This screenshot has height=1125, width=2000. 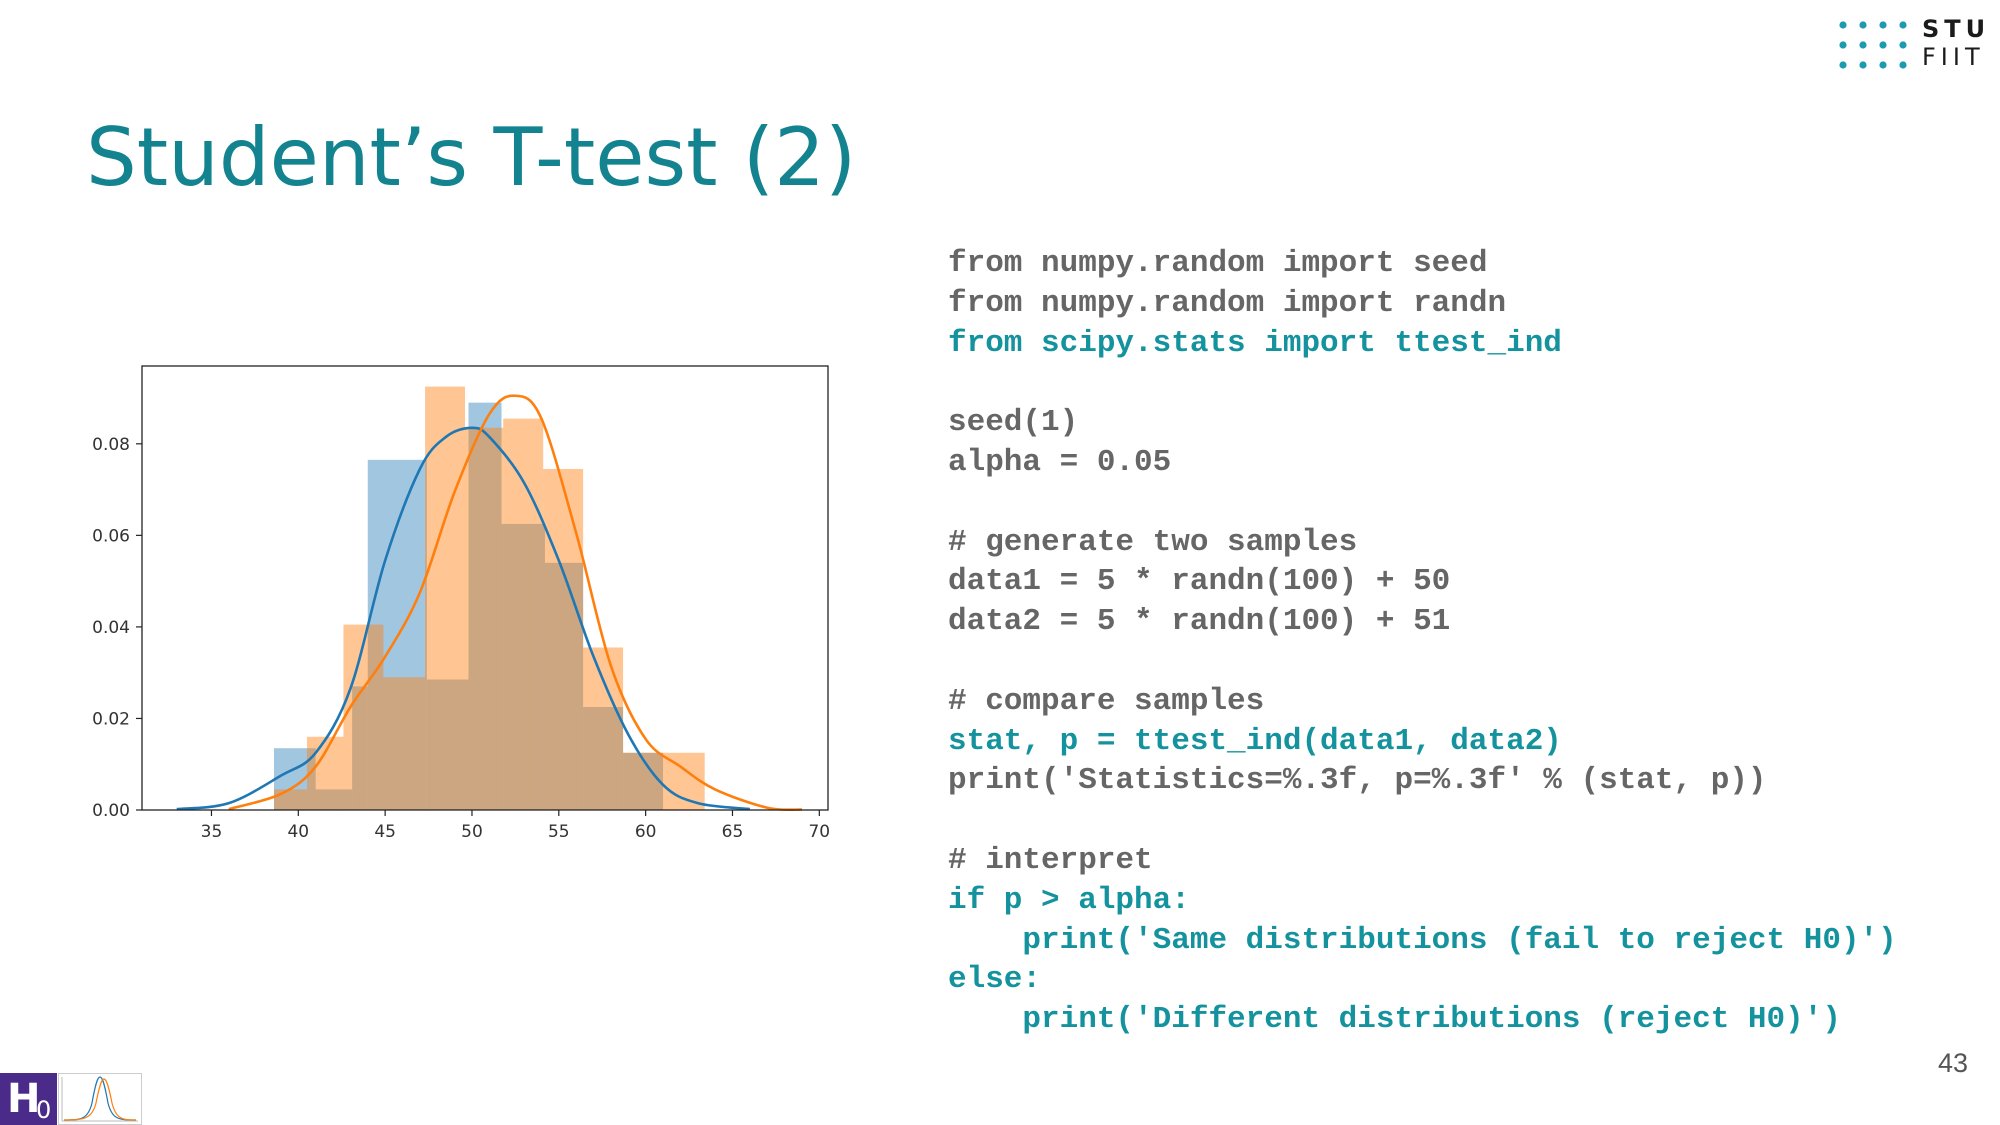 I want to click on x-tick-label: 35, so click(x=212, y=832).